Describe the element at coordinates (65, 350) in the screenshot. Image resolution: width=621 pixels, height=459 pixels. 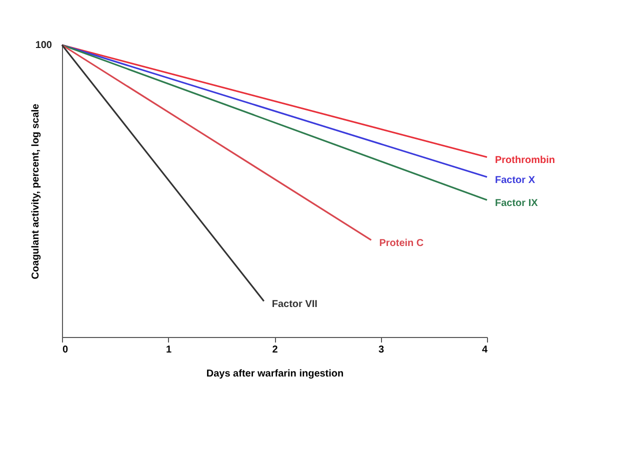
I see `x-tick-label: 0` at that location.